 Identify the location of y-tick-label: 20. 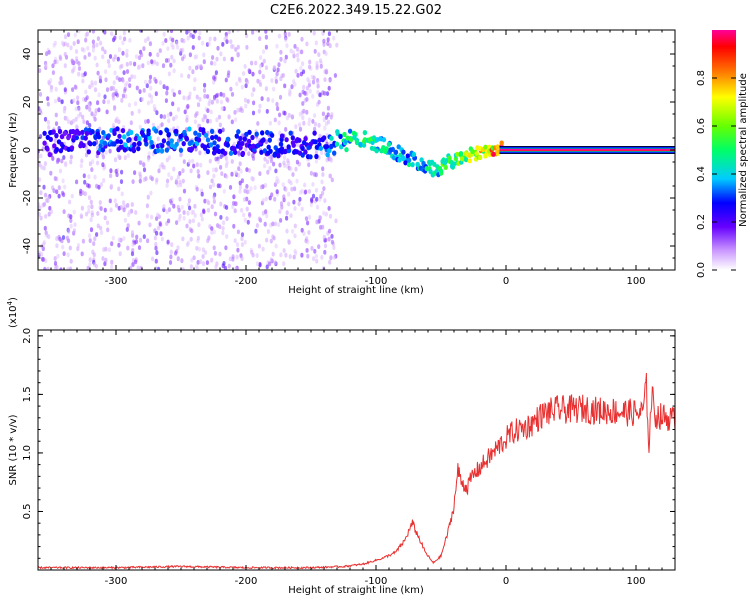
(27, 102).